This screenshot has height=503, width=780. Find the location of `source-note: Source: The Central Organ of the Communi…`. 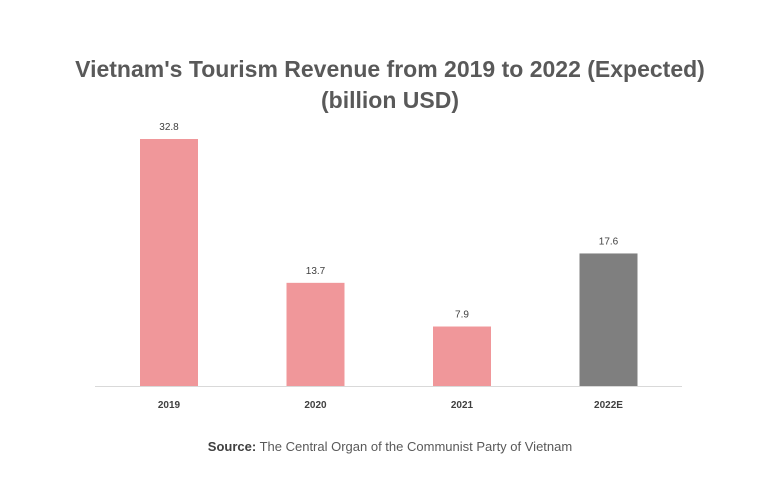

source-note: Source: The Central Organ of the Communi… is located at coordinates (390, 446).